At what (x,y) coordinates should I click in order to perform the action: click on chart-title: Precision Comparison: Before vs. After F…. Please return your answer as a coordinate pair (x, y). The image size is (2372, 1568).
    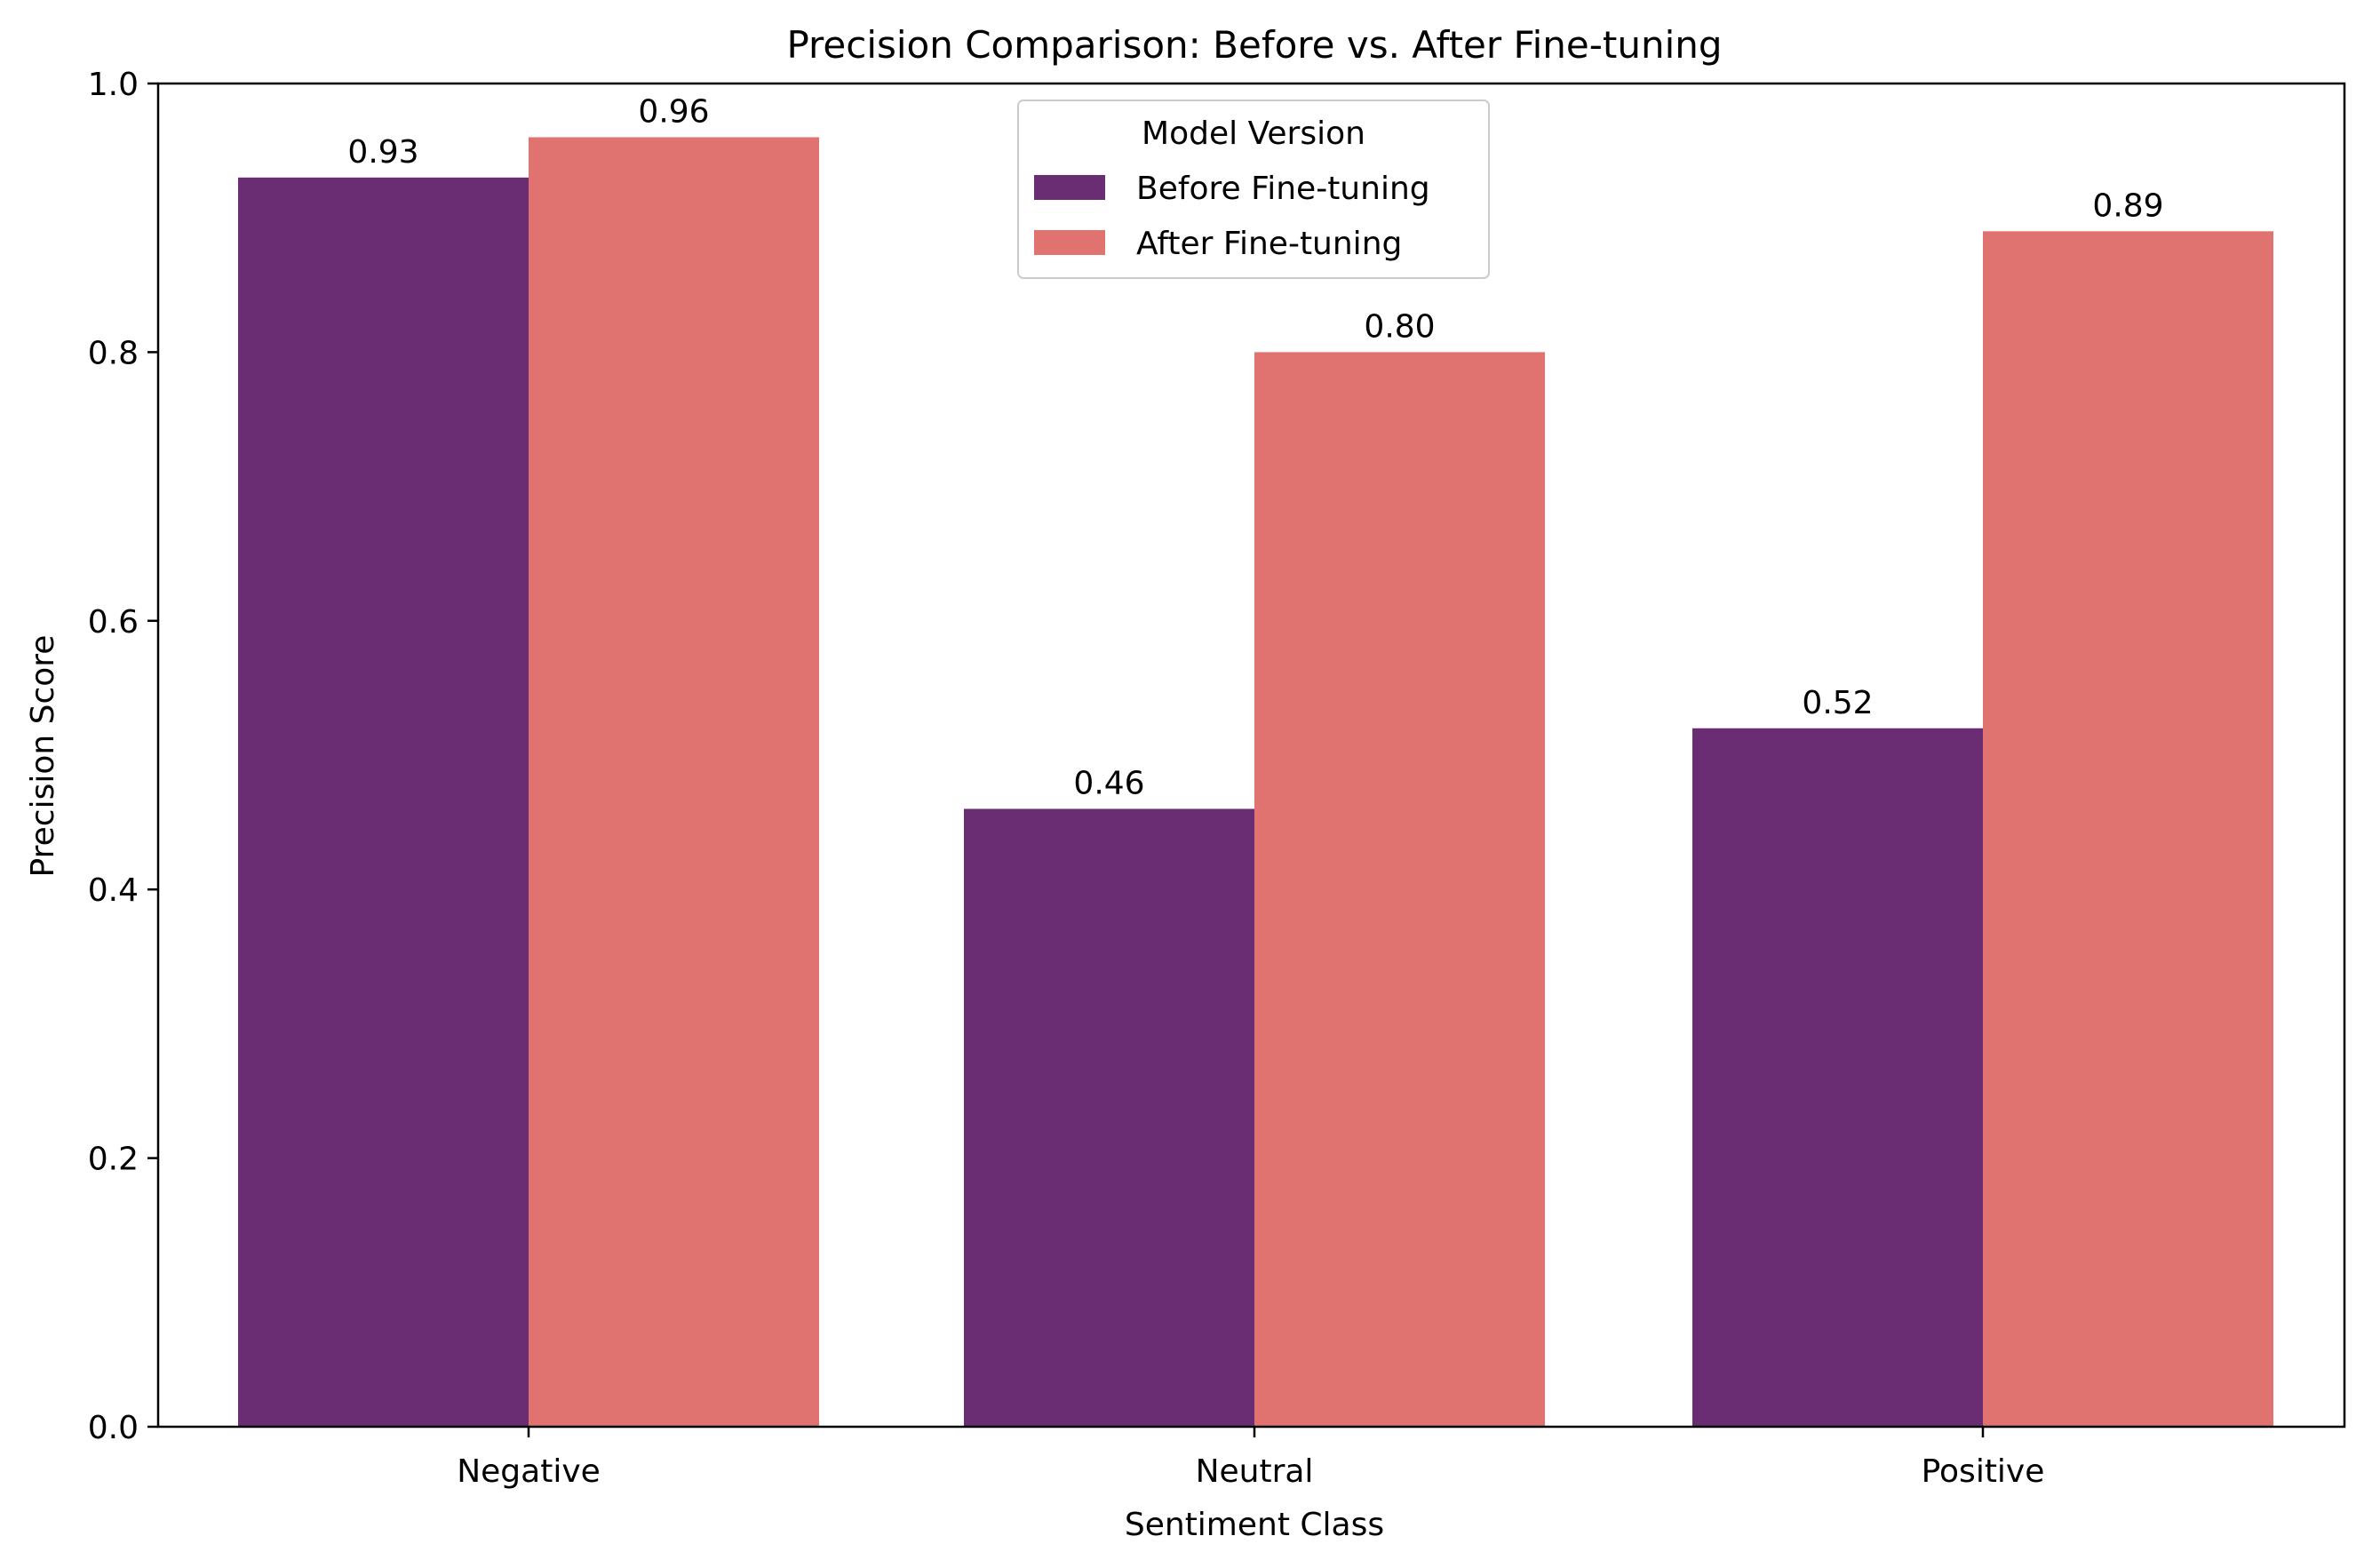
    Looking at the image, I should click on (1254, 45).